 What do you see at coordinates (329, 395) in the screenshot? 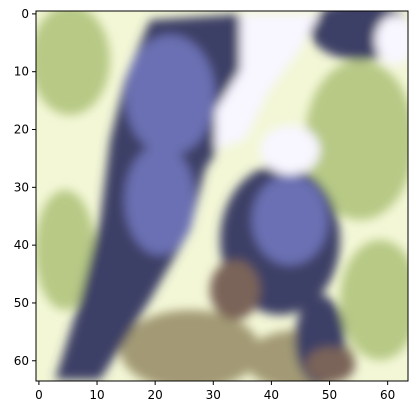
I see `x-tick-label: 50` at bounding box center [329, 395].